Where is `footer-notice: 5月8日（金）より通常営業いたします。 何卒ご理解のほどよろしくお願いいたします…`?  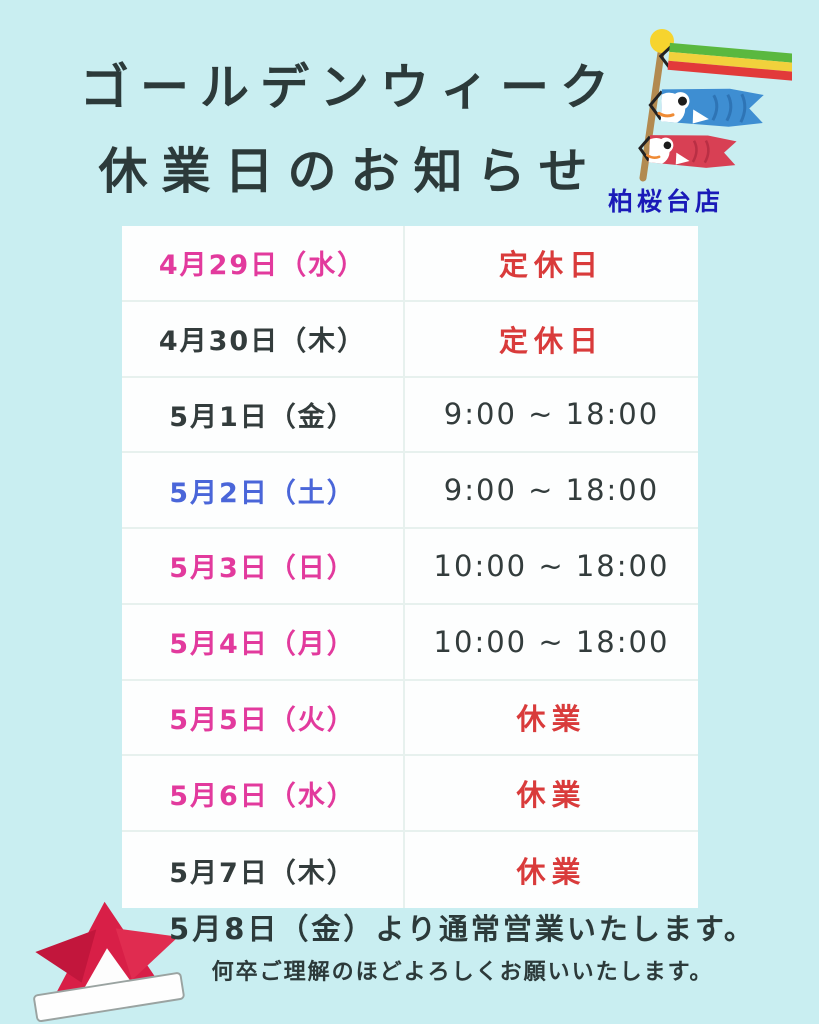 footer-notice: 5月8日（金）より通常営業いたします。 何卒ご理解のほどよろしくお願いいたします… is located at coordinates (462, 948).